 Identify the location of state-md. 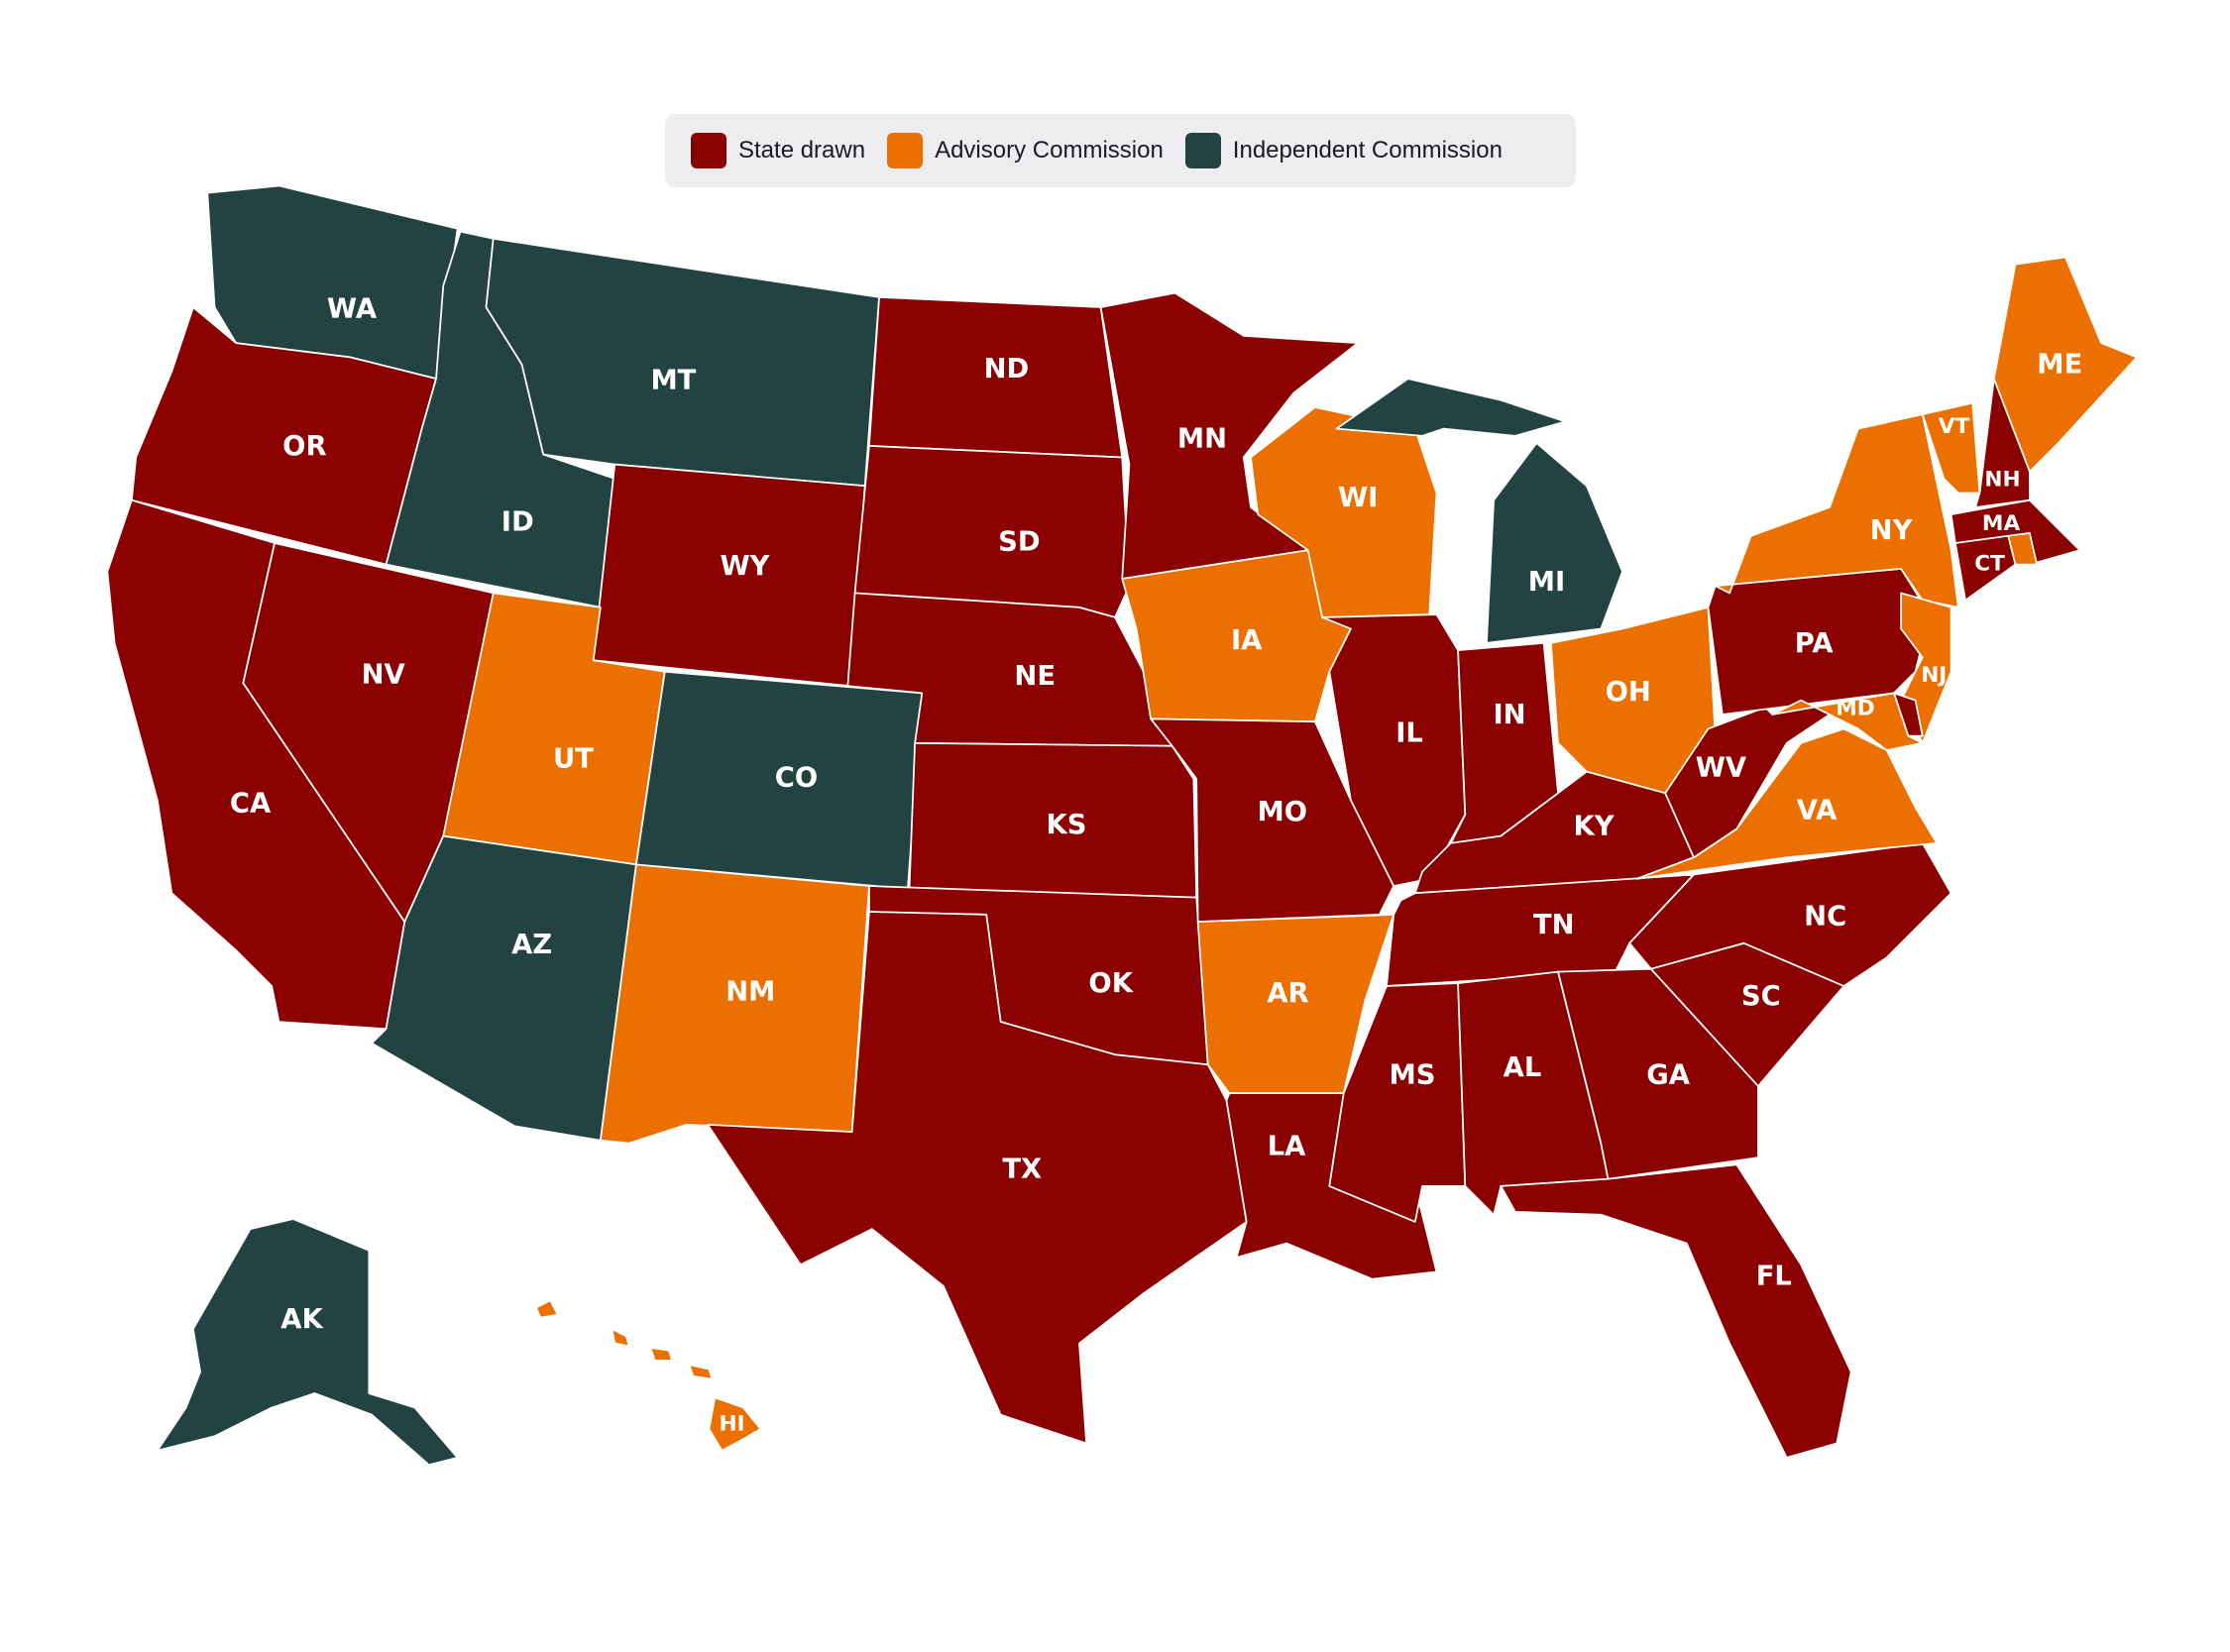
(1847, 721).